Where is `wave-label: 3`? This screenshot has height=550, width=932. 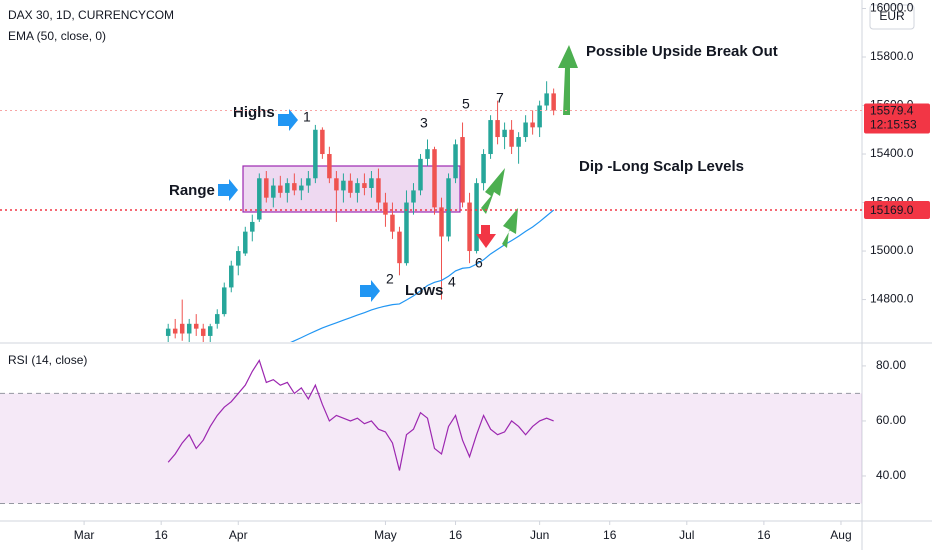 wave-label: 3 is located at coordinates (424, 123).